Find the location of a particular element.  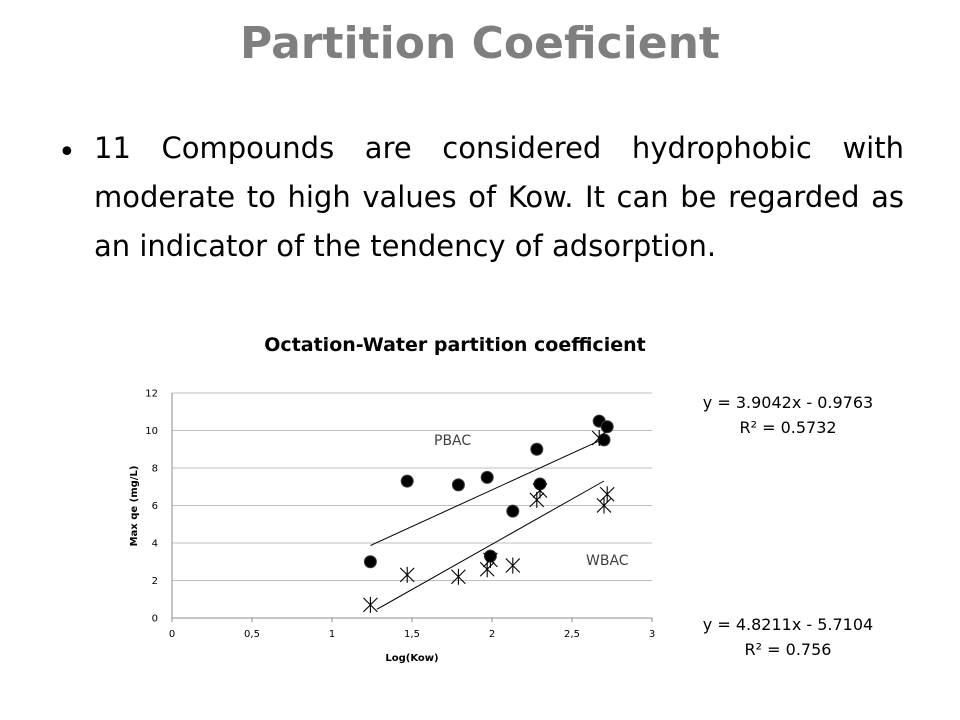

x-tick-label: 1 is located at coordinates (332, 634).